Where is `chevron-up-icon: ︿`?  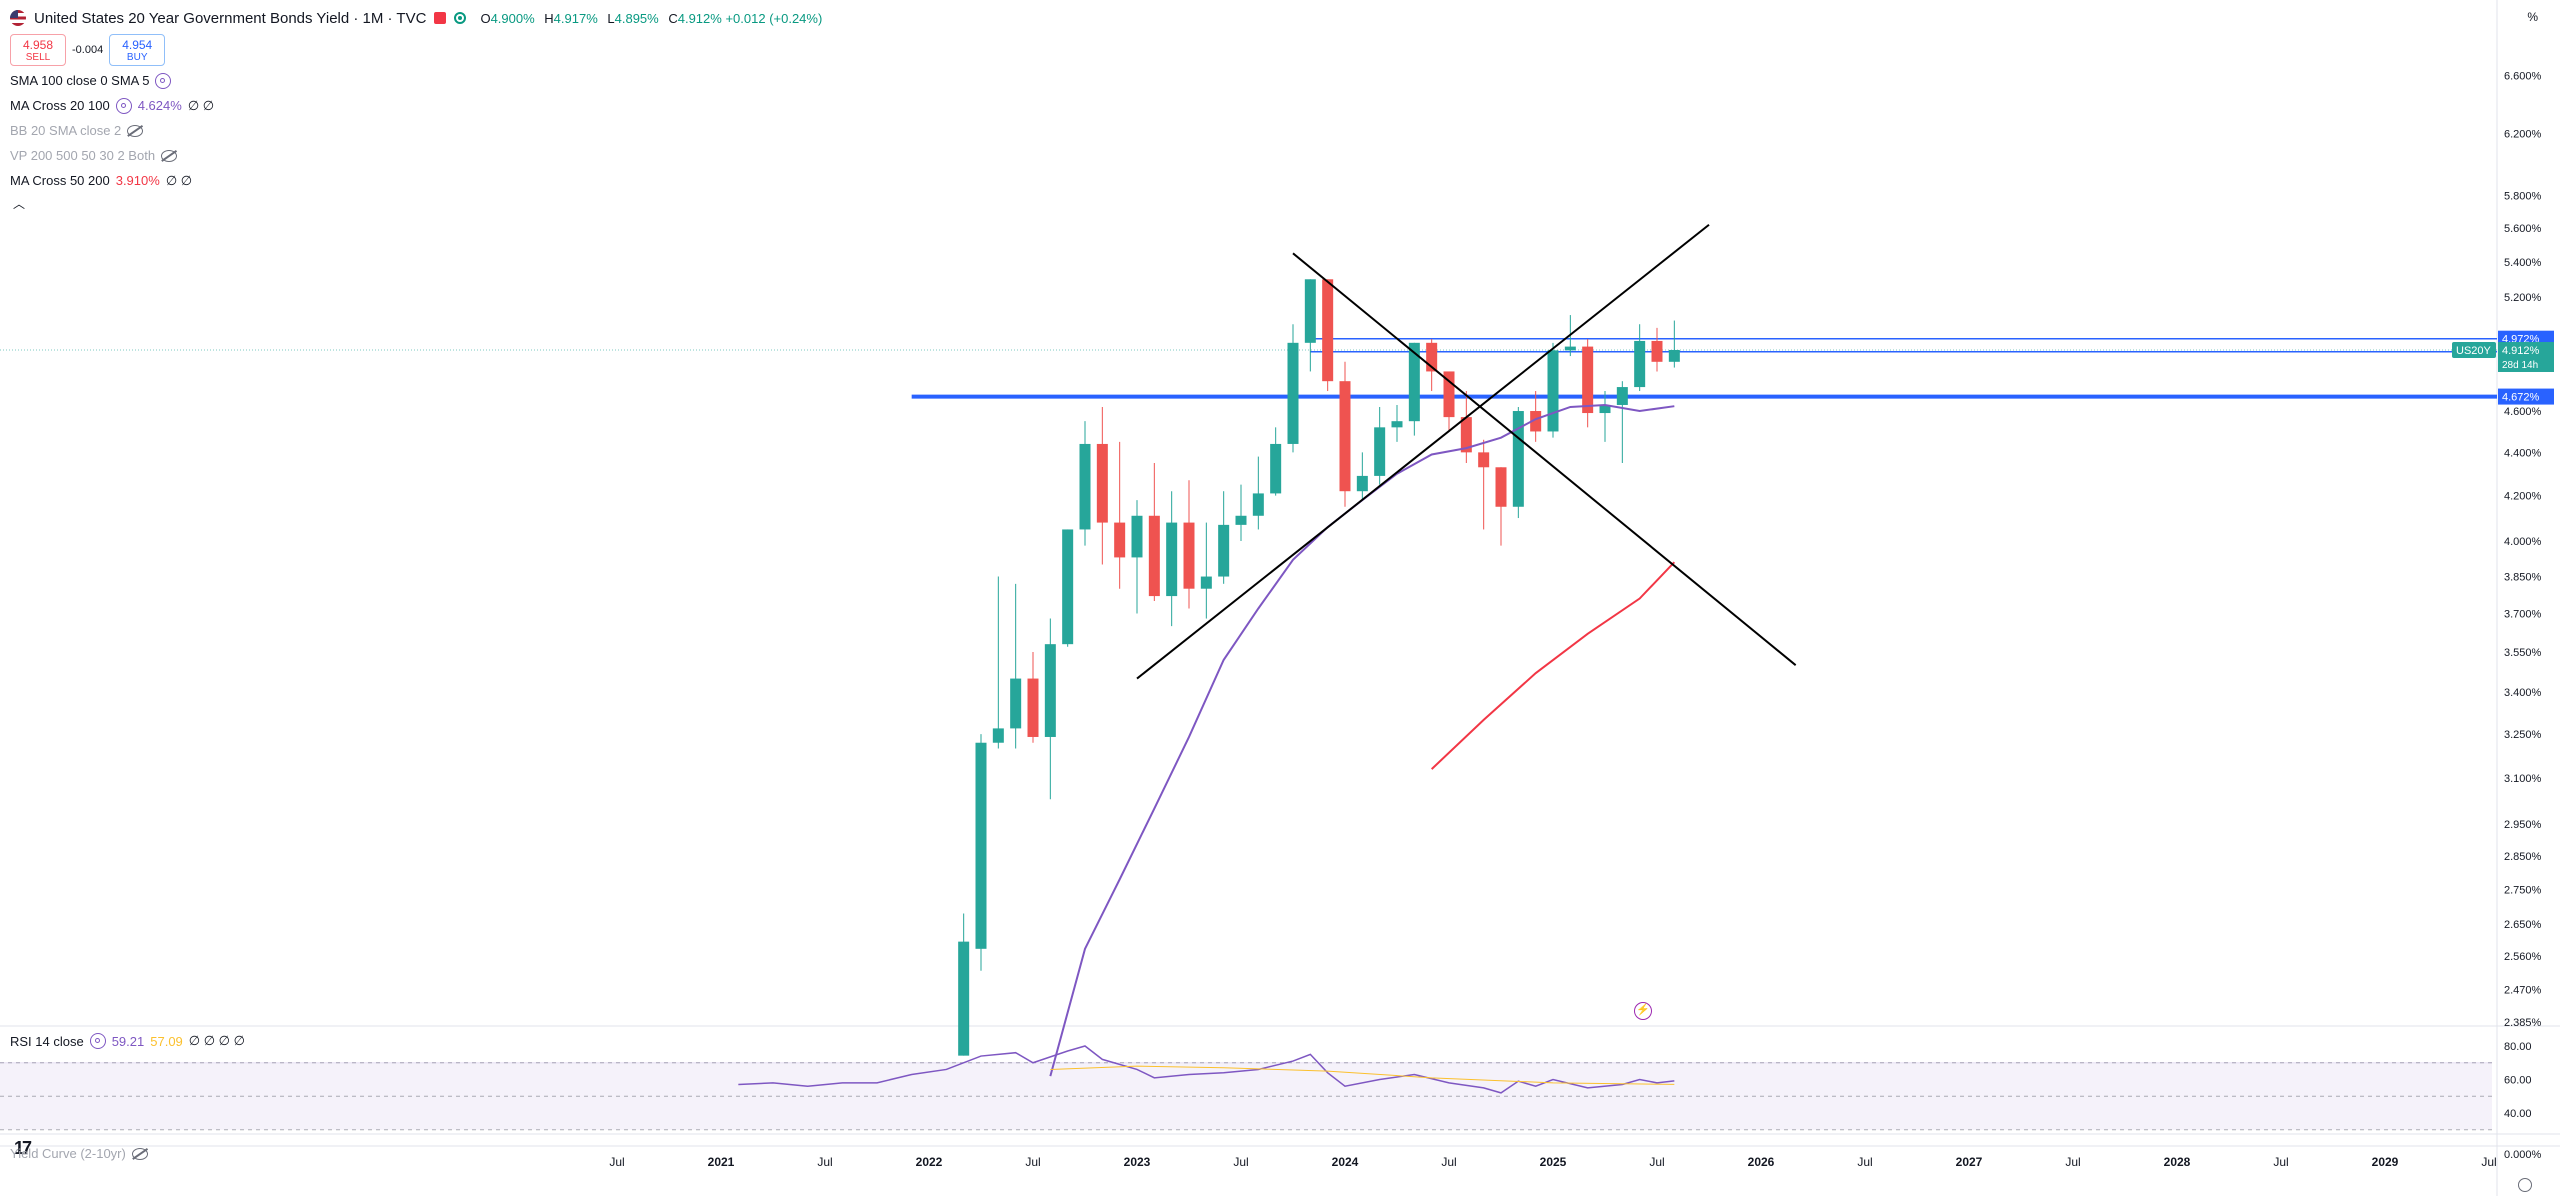 chevron-up-icon: ︿ is located at coordinates (18, 204).